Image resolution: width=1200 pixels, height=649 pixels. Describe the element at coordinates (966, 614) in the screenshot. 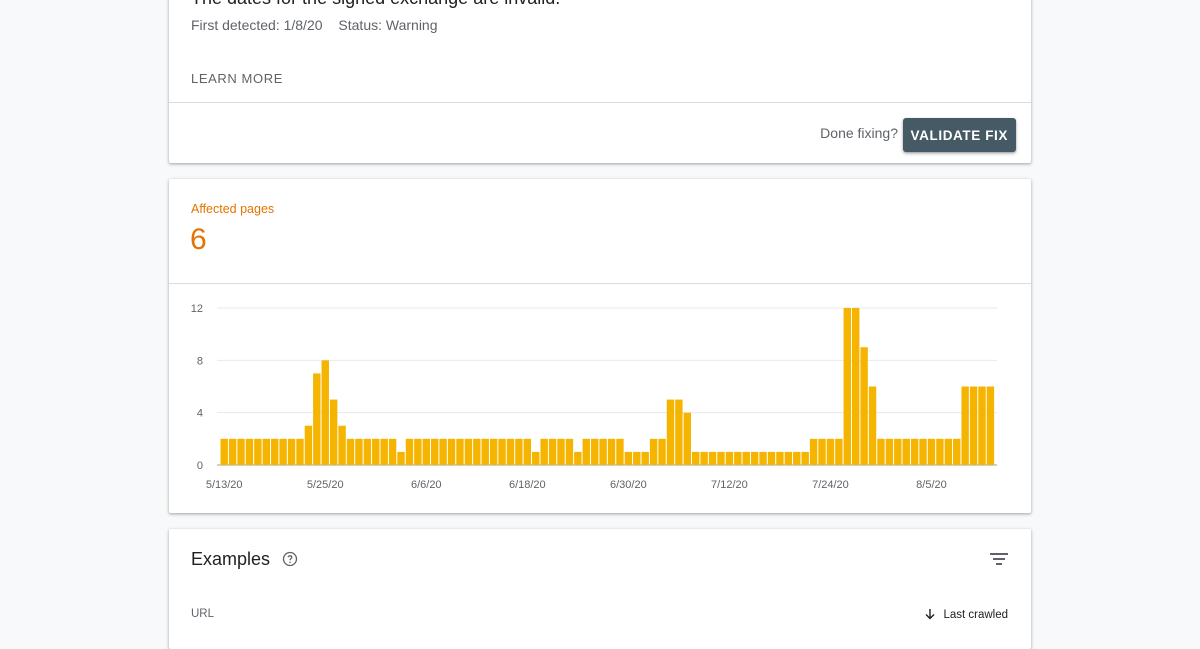

I see `column-header-last-crawled: Last crawled` at that location.